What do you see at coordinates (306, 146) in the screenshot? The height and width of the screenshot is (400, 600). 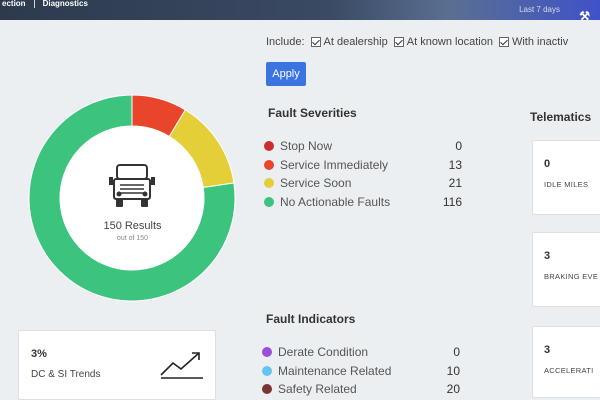 I see `legend-label: Stop Now` at bounding box center [306, 146].